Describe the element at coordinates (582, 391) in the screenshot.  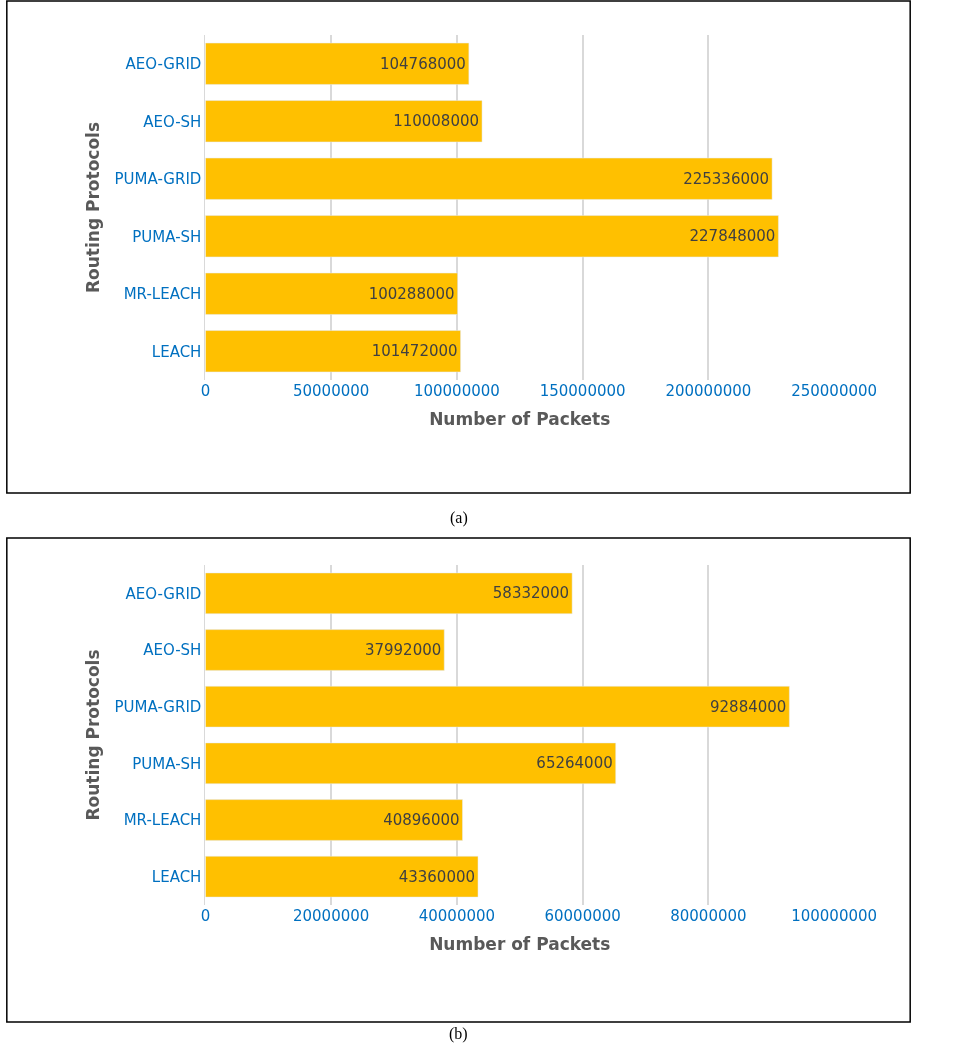
I see `x-tick-label: 150000000` at that location.